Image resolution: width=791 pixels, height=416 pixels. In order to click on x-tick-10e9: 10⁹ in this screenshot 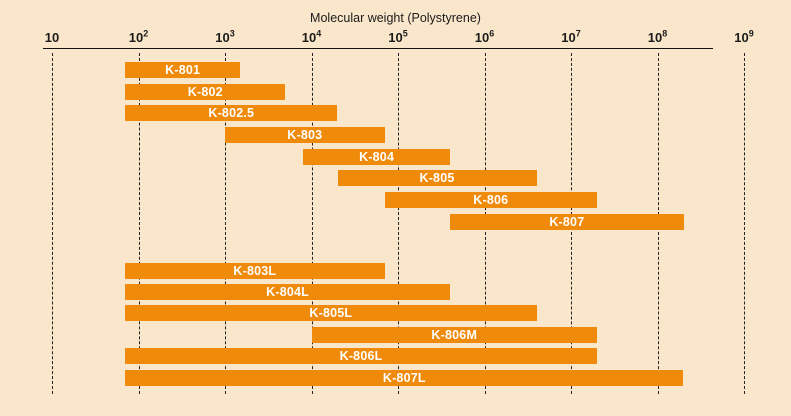, I will do `click(744, 36)`.